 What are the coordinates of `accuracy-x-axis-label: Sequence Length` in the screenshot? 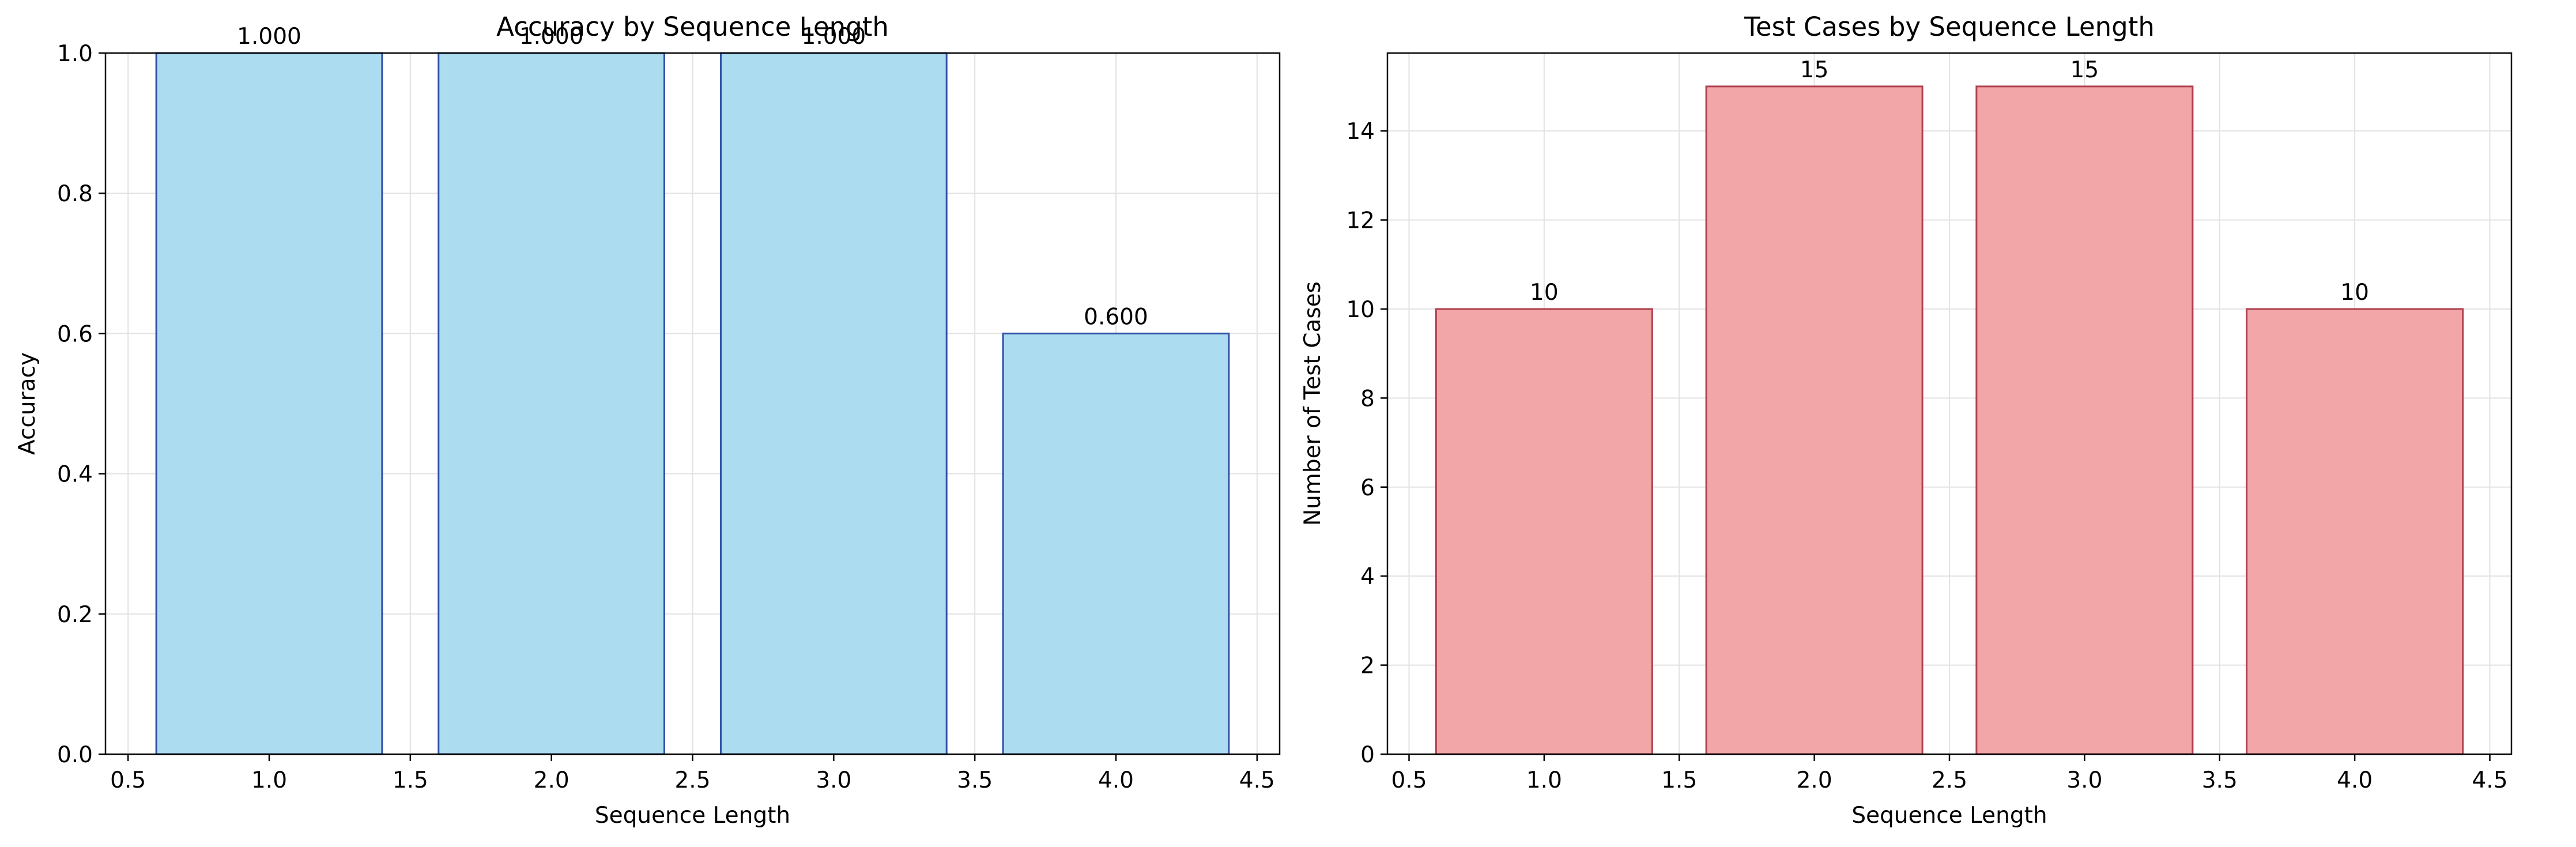 It's located at (692, 816).